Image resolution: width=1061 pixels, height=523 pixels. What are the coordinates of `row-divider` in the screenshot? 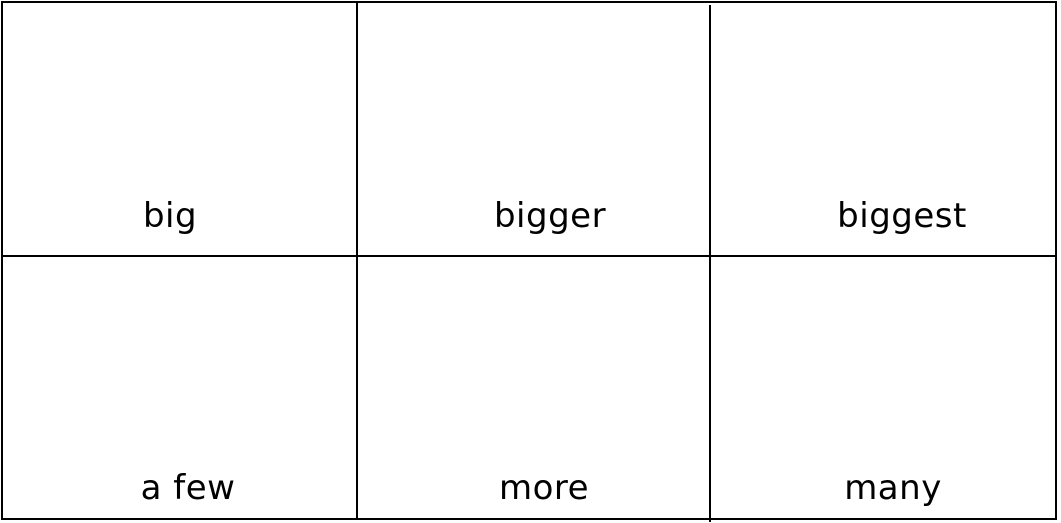 It's located at (529, 256).